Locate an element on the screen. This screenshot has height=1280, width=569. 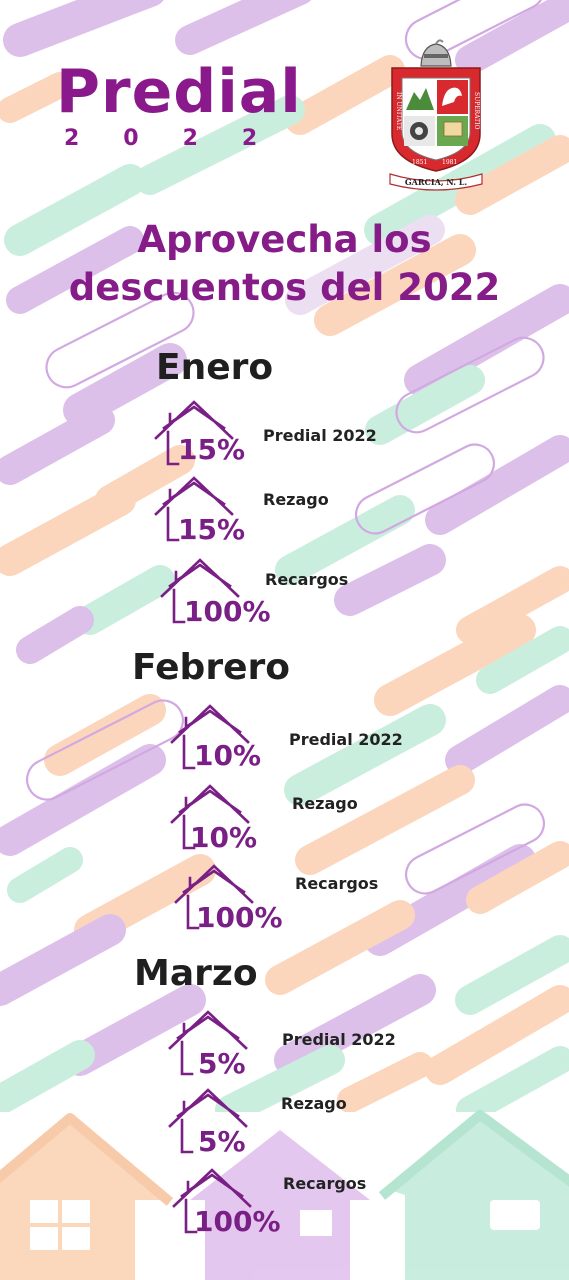
enero-rezago-percent: 15% is located at coordinates (212, 529).